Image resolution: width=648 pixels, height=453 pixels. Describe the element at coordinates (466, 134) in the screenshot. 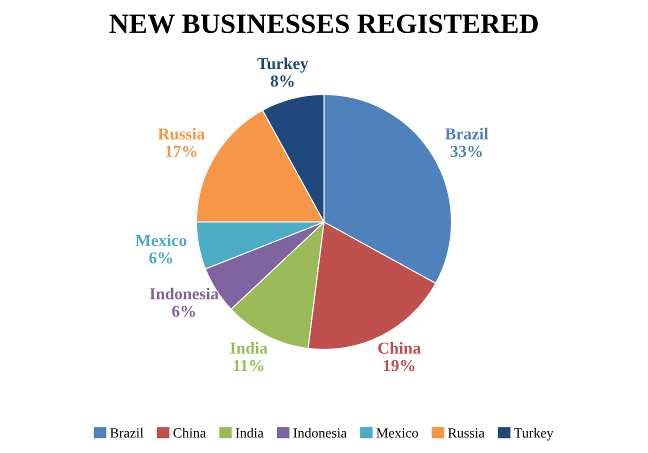

I see `slice-label: Brazil` at that location.